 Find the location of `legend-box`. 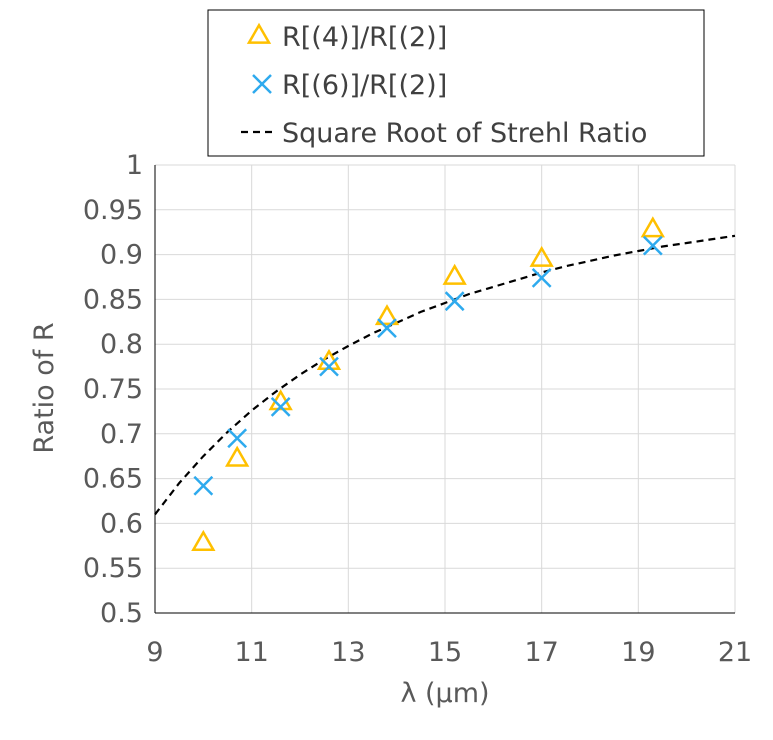

legend-box is located at coordinates (456, 83).